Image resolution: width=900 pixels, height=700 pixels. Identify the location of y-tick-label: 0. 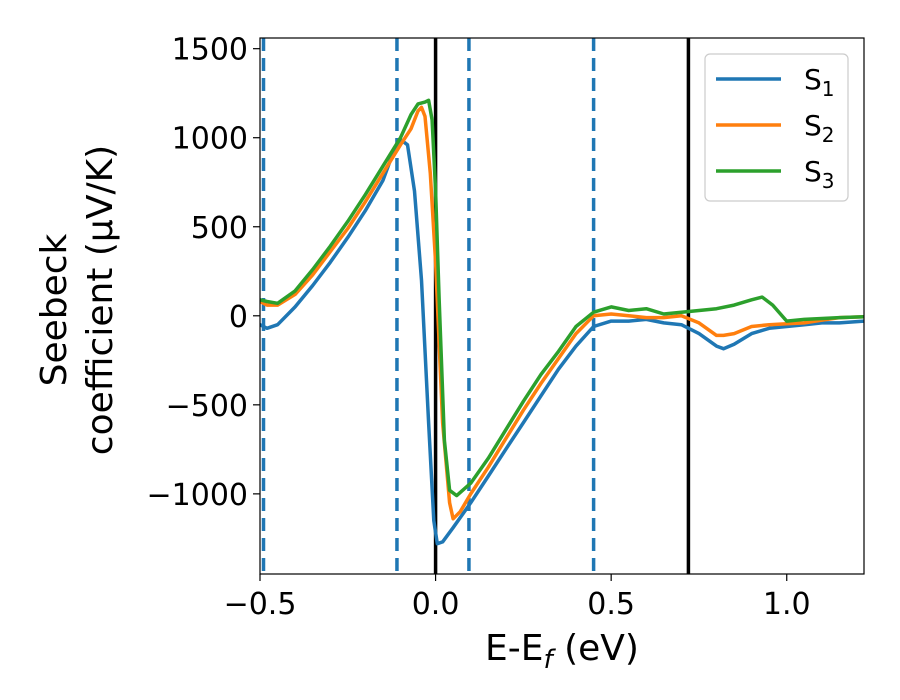
(238, 317).